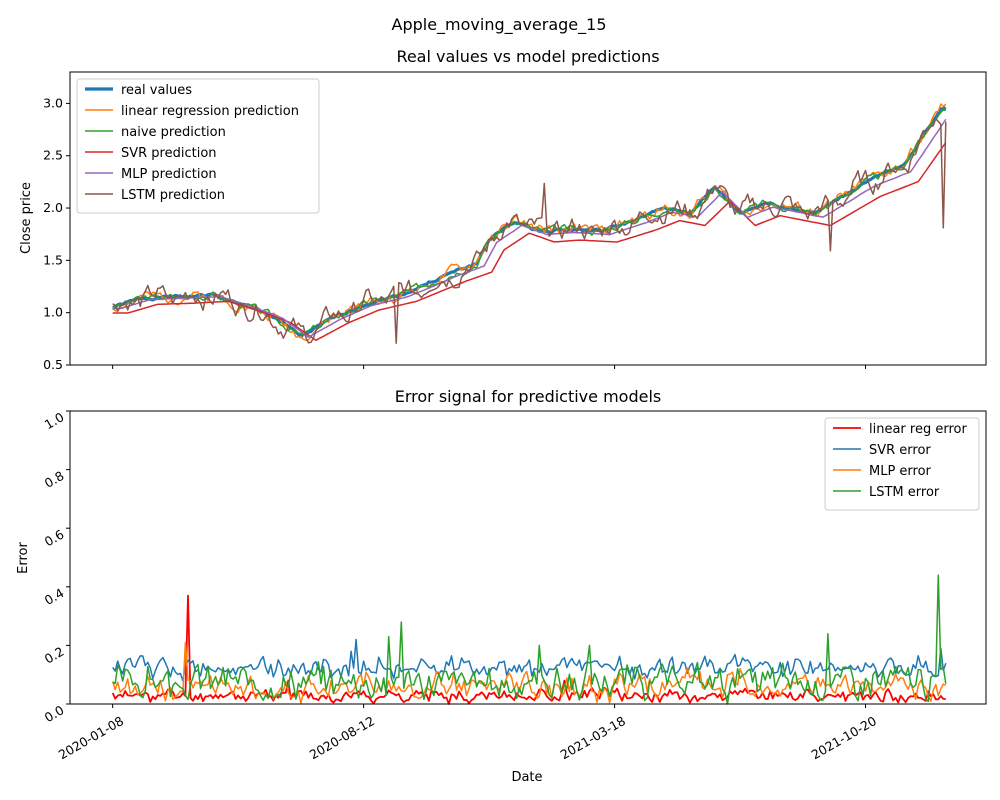 The width and height of the screenshot is (1000, 800). I want to click on y-tick-label: 0.4, so click(54, 596).